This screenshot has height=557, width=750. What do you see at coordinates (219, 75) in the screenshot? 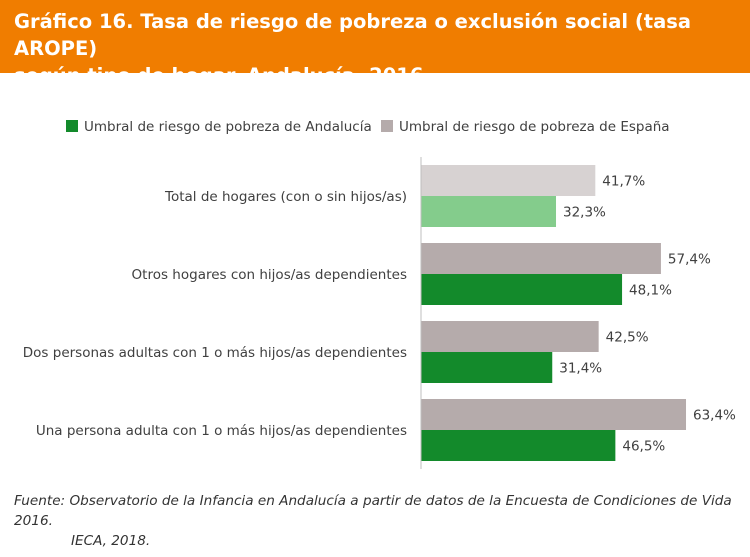
I see `chart-title-line-2: según tipo de hogar. Andalucía, 2016` at bounding box center [219, 75].